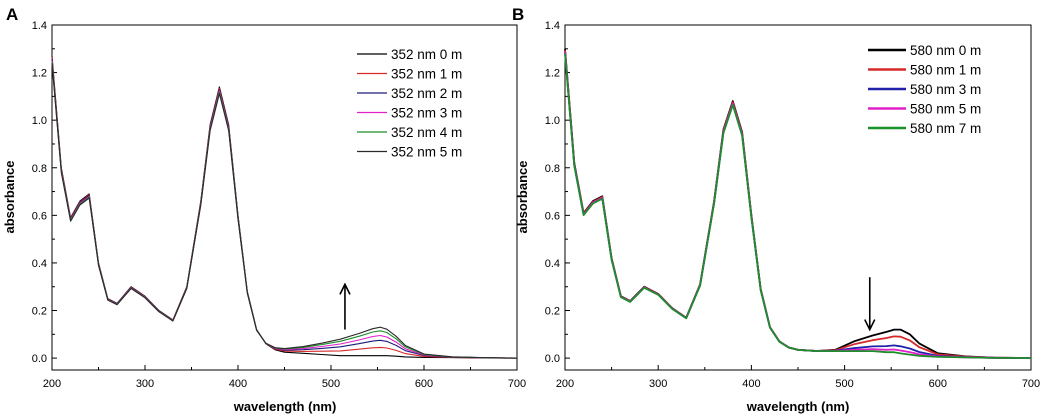  Describe the element at coordinates (426, 132) in the screenshot. I see `legend-label-4: 352 nm 4 m` at that location.